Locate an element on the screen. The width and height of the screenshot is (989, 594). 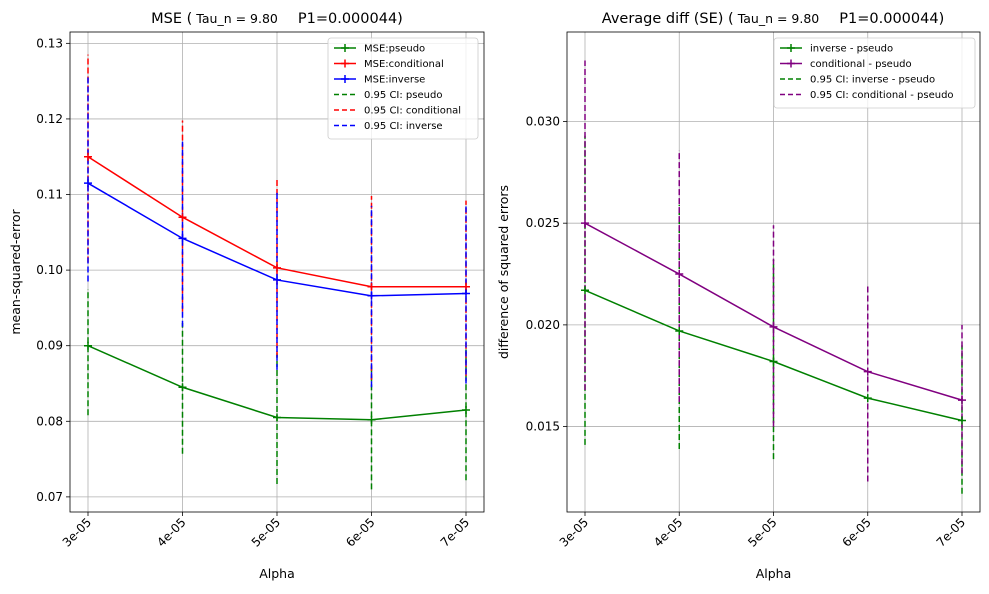
chart-title: MSE (Tau_n = 9.80 P1=0.000044) is located at coordinates (277, 19).